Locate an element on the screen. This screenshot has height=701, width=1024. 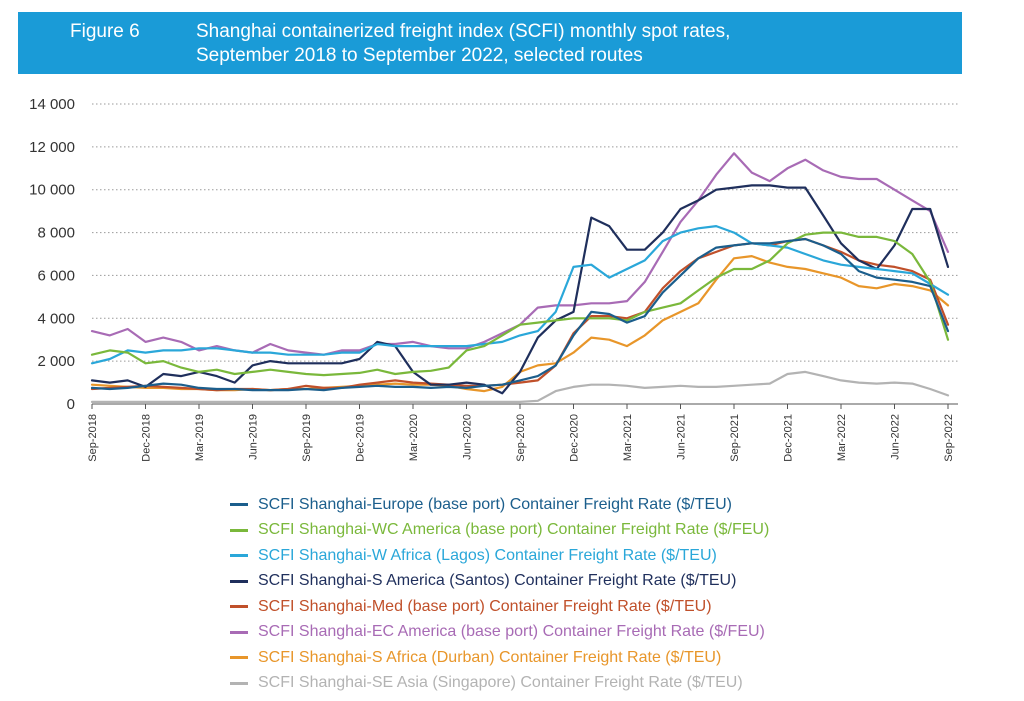
x-tick-label: Sep-2019 is located at coordinates (307, 438).